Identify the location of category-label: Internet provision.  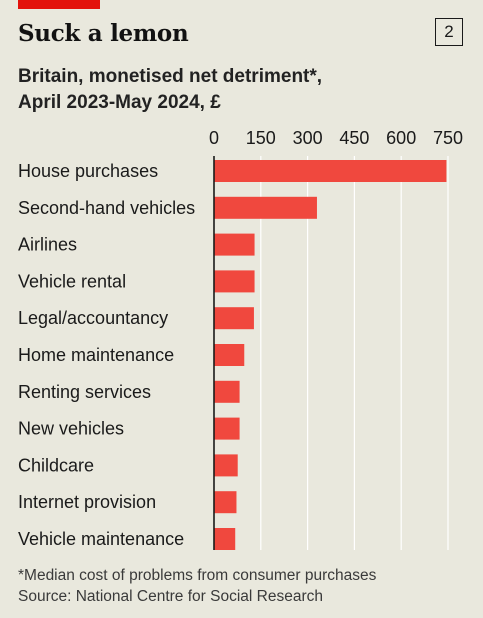
(87, 502).